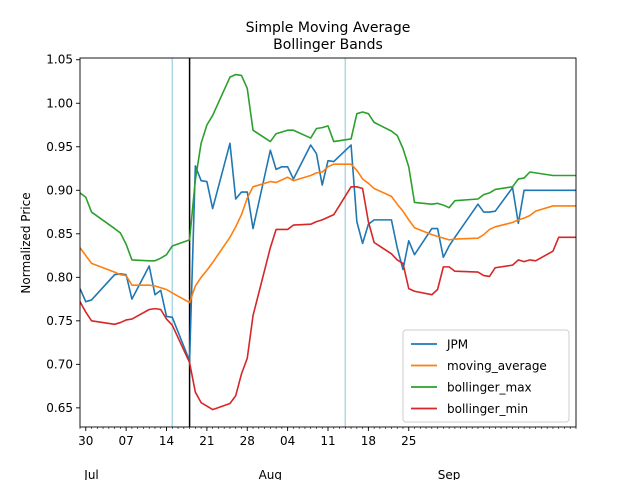  What do you see at coordinates (59, 147) in the screenshot?
I see `y-tick-label: 0.95` at bounding box center [59, 147].